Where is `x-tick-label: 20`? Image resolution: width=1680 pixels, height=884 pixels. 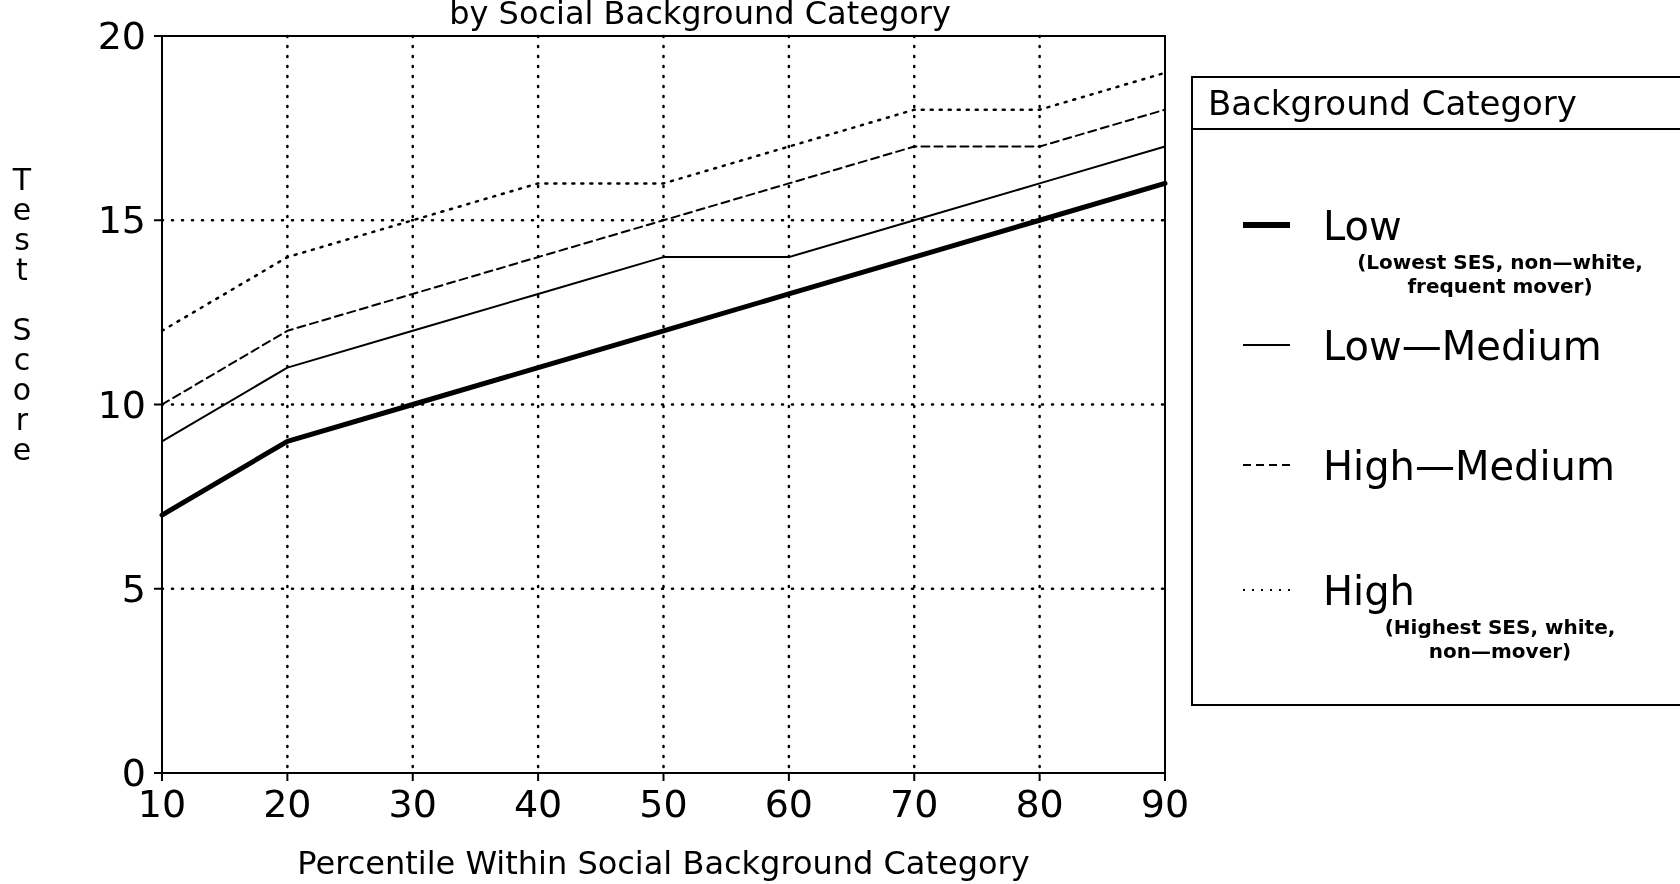 x-tick-label: 20 is located at coordinates (287, 804).